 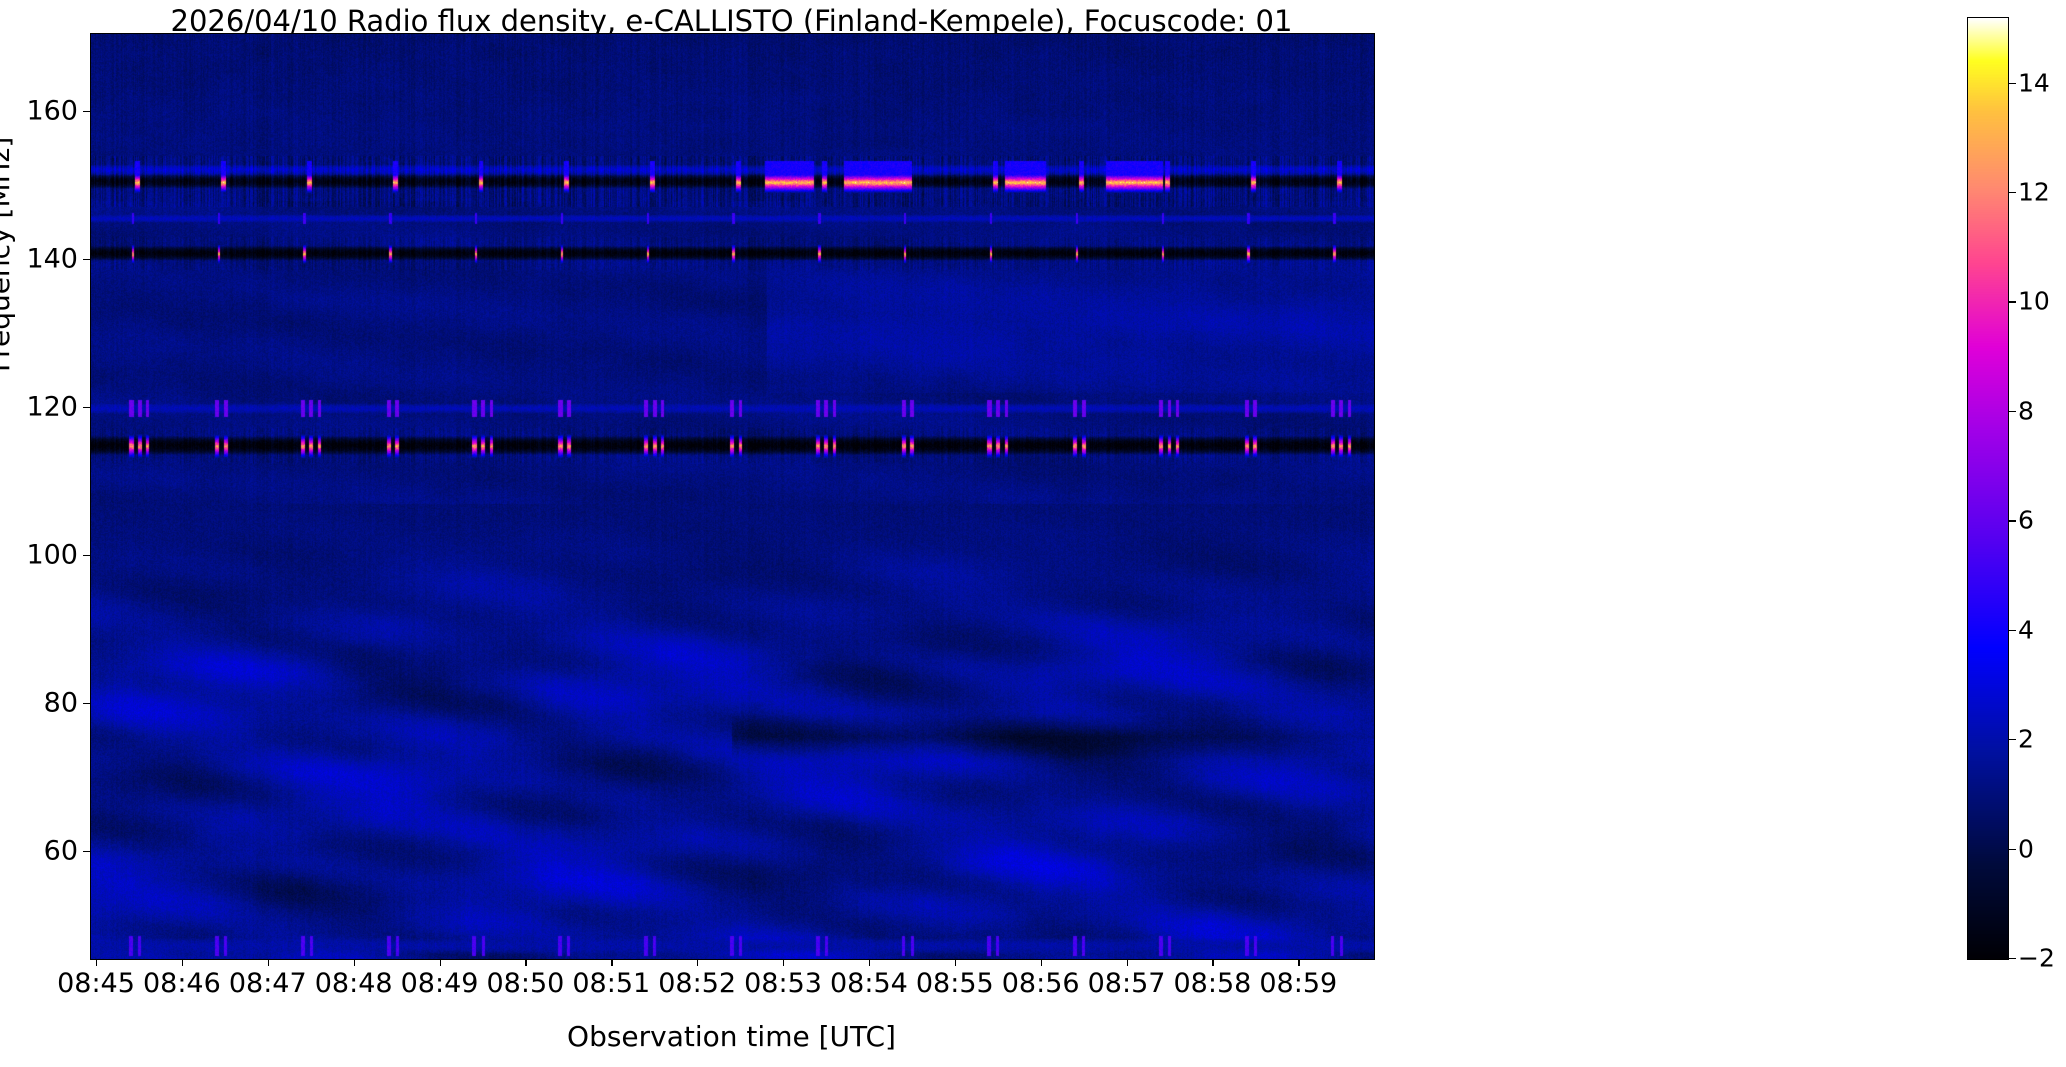 I want to click on x-axis-tick-label: 08:50, so click(x=525, y=983).